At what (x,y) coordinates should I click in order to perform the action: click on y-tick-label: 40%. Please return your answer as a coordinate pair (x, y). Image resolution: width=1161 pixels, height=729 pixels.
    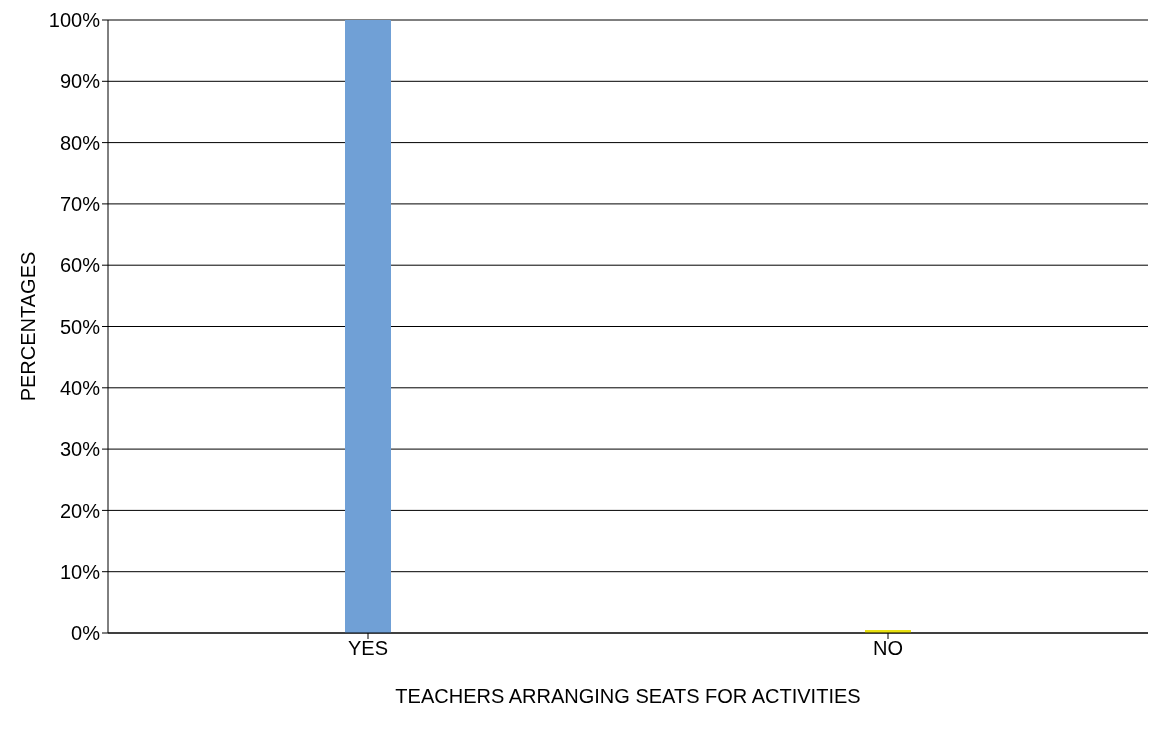
    Looking at the image, I should click on (80, 387).